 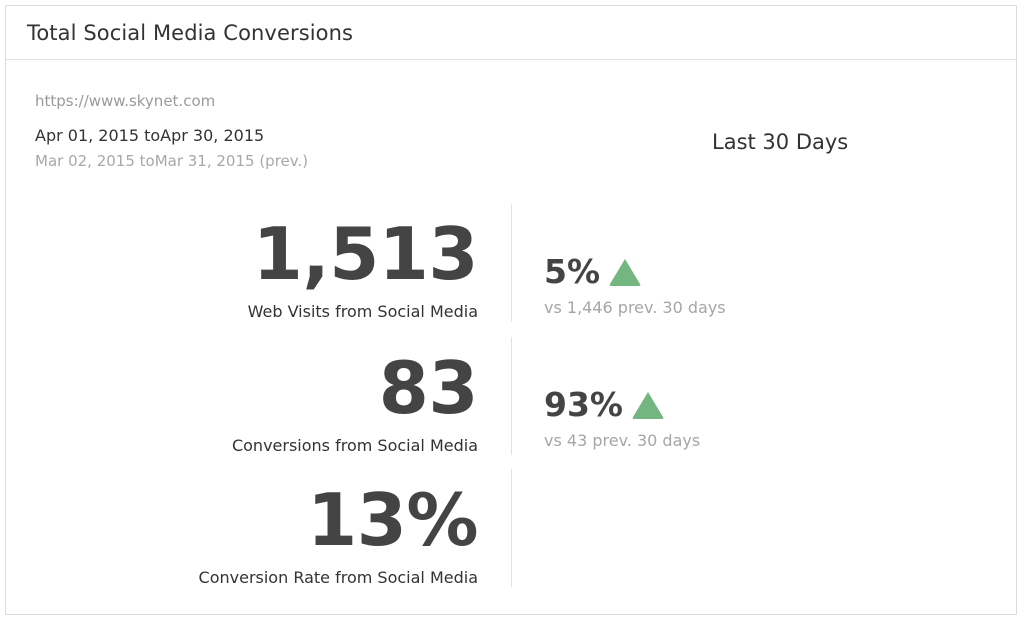 What do you see at coordinates (354, 445) in the screenshot?
I see `metric-label: Conversions from Social Media` at bounding box center [354, 445].